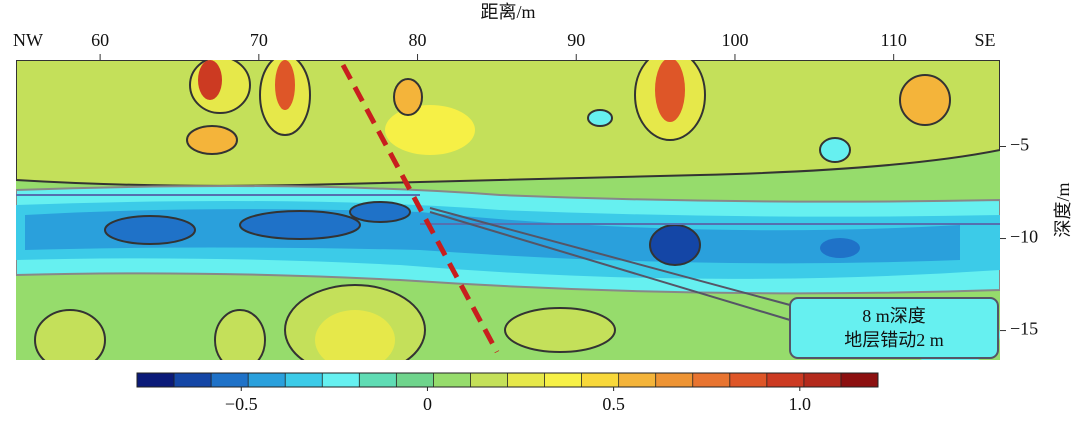  What do you see at coordinates (984, 40) in the screenshot?
I see `direction-label: SE` at bounding box center [984, 40].